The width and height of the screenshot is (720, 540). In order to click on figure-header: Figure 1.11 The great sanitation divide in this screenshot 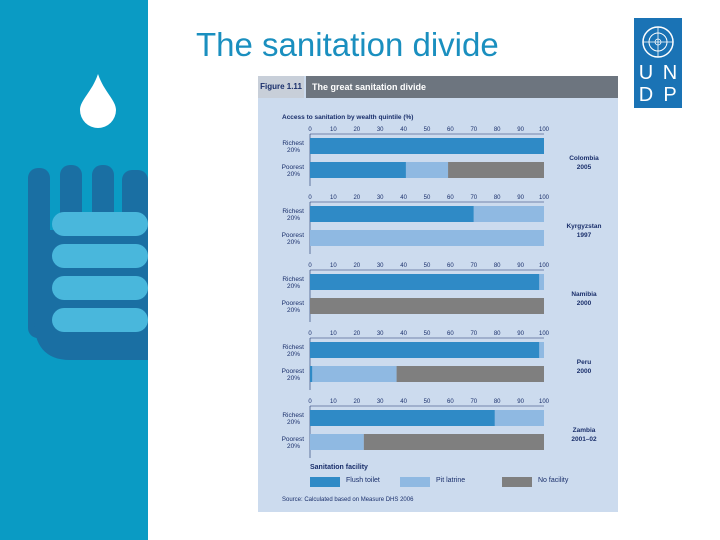, I will do `click(438, 87)`.